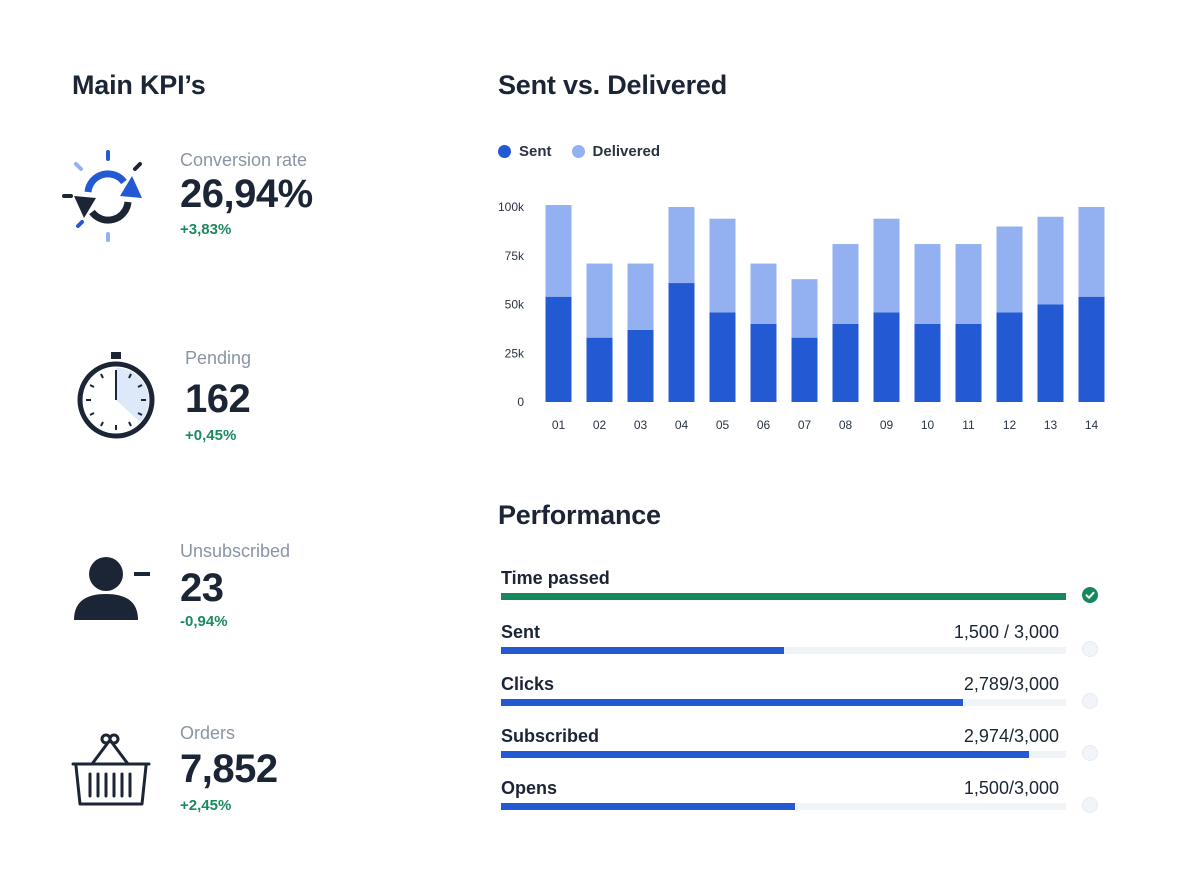 The height and width of the screenshot is (891, 1200). Describe the element at coordinates (515, 353) in the screenshot. I see `y-tick-label: 25k` at that location.